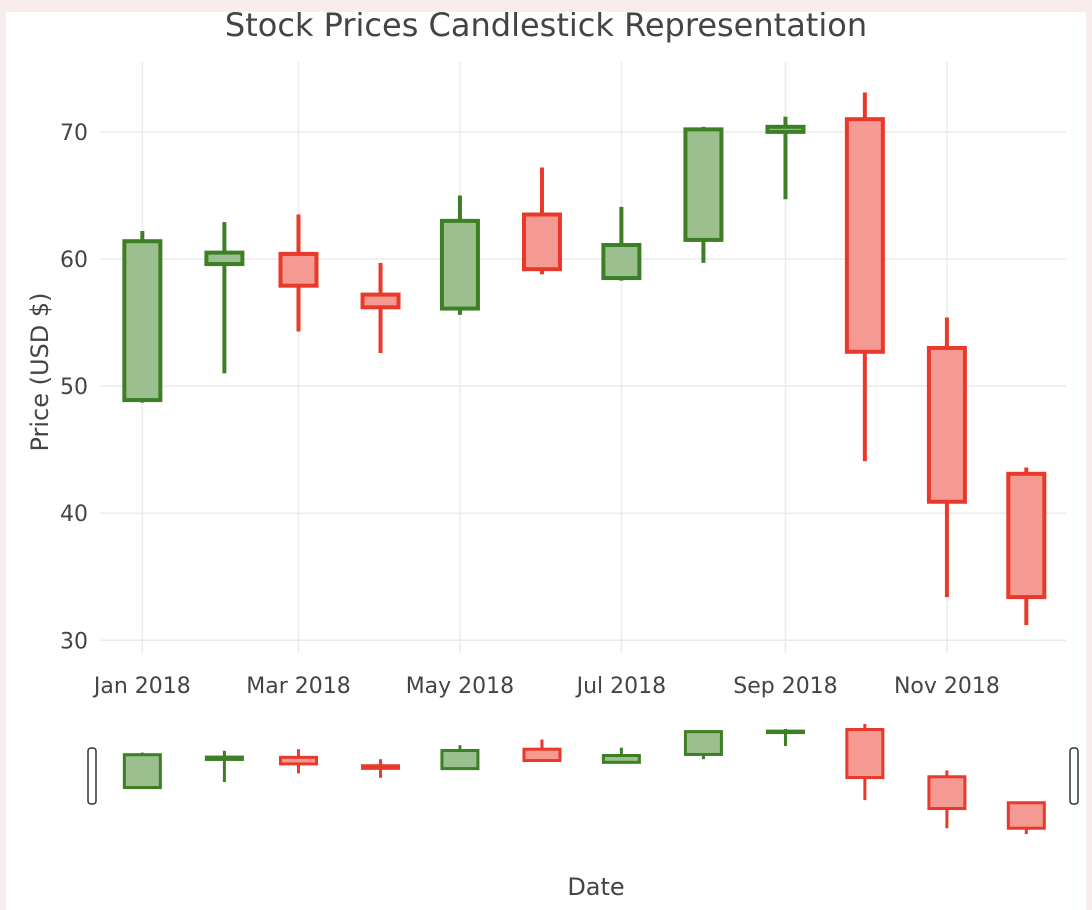 Image resolution: width=1092 pixels, height=910 pixels. I want to click on x-tick-label: Nov 2018, so click(947, 686).